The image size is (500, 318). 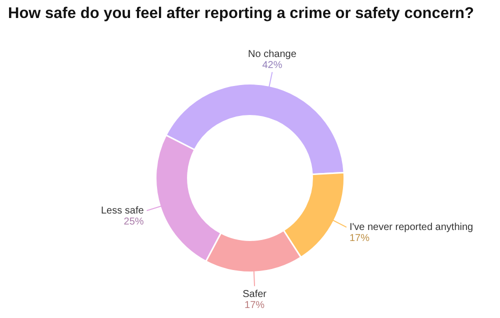 I want to click on slice-label: Less safe, so click(x=122, y=210).